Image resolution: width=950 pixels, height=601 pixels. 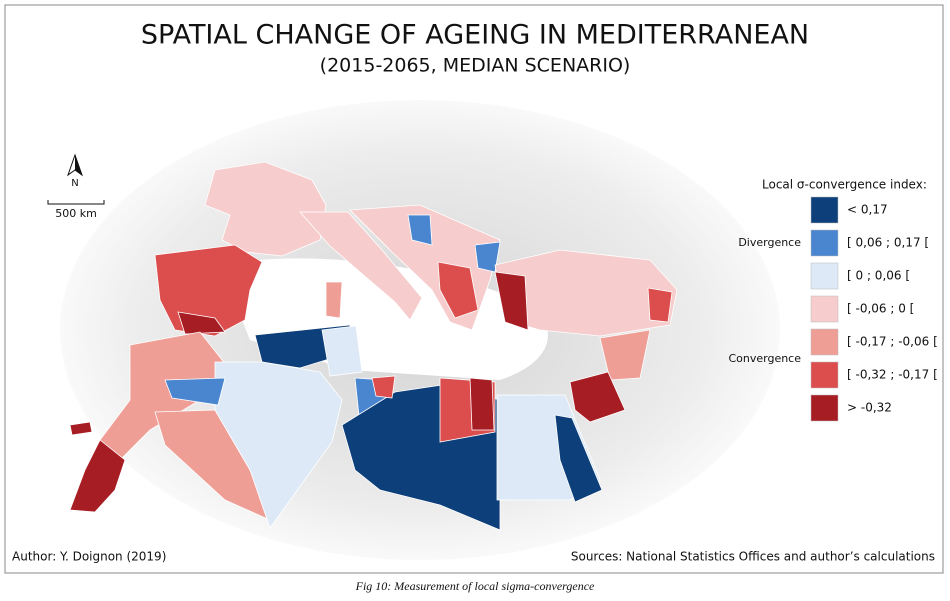 What do you see at coordinates (420, 230) in the screenshot?
I see `region-serbia` at bounding box center [420, 230].